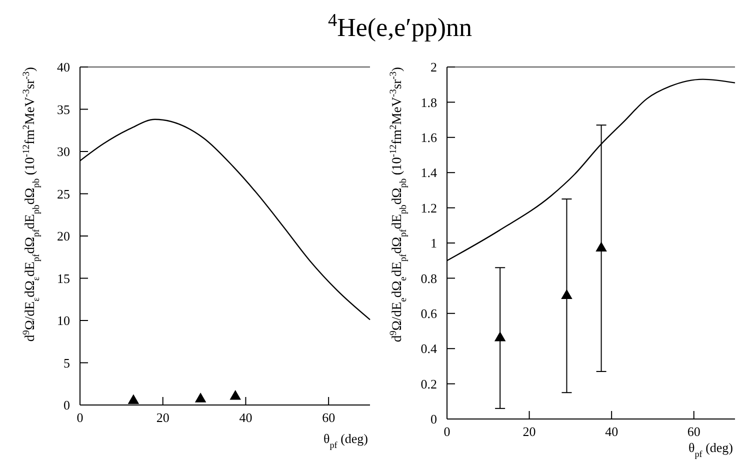 The image size is (739, 466). I want to click on chart-title: $^{4}$He(e,e′pp)nn, so click(400, 26).